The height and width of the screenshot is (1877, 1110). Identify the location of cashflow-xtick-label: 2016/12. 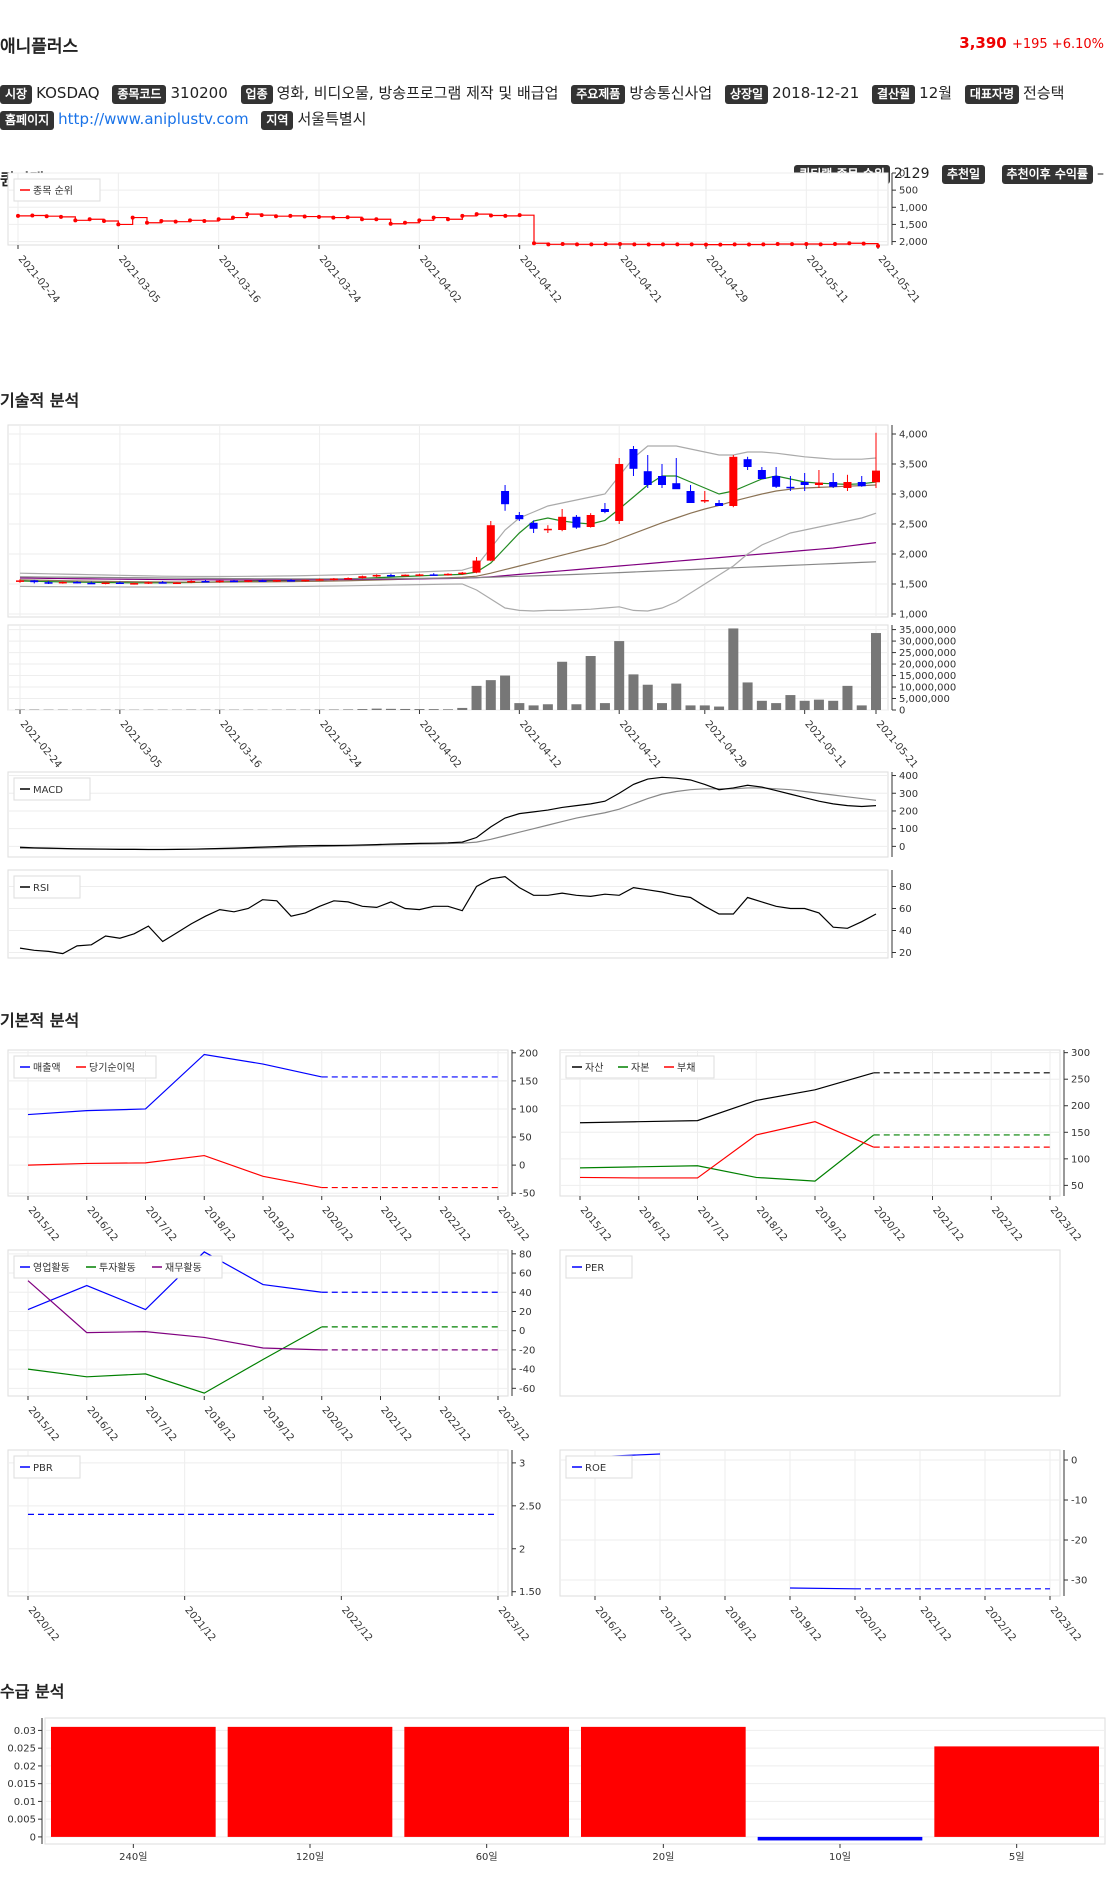
(101, 1424).